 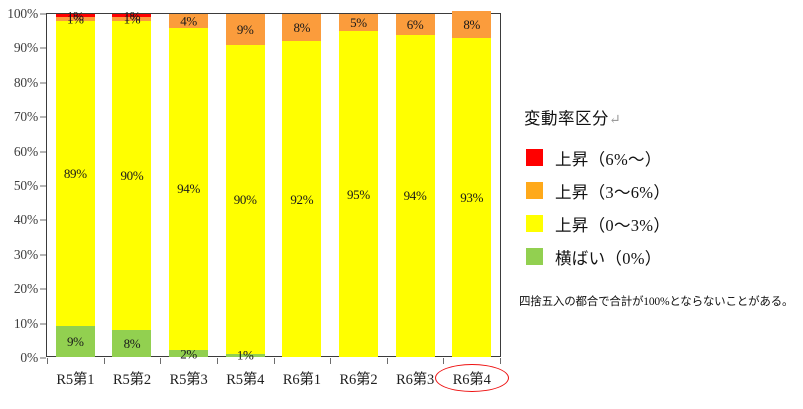 I want to click on bar-column: 8% 93%, so click(x=472, y=183).